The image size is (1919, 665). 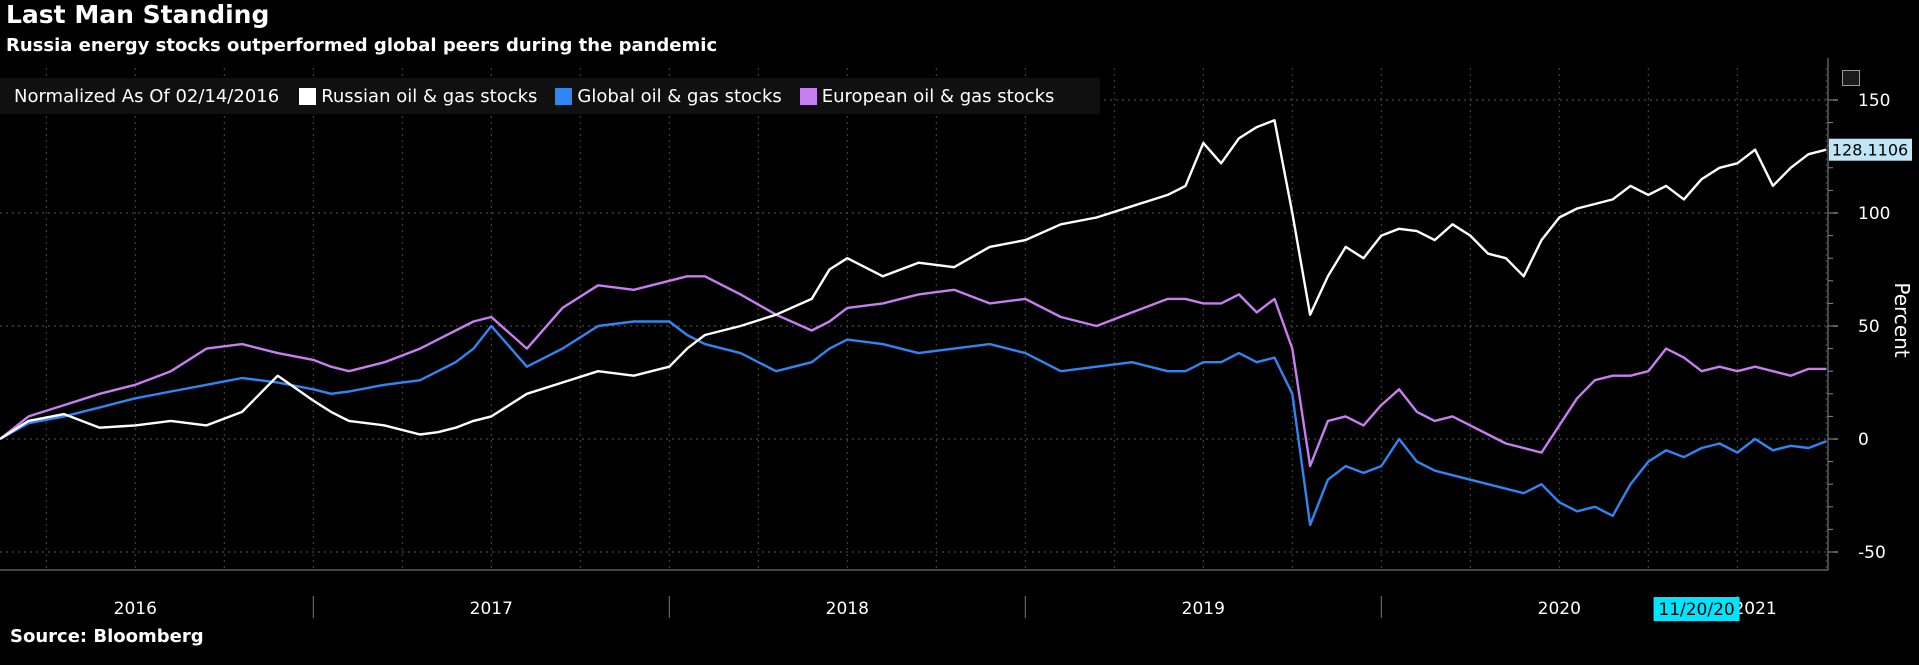 I want to click on date-badge-text: 11/20/20, so click(x=1696, y=610).